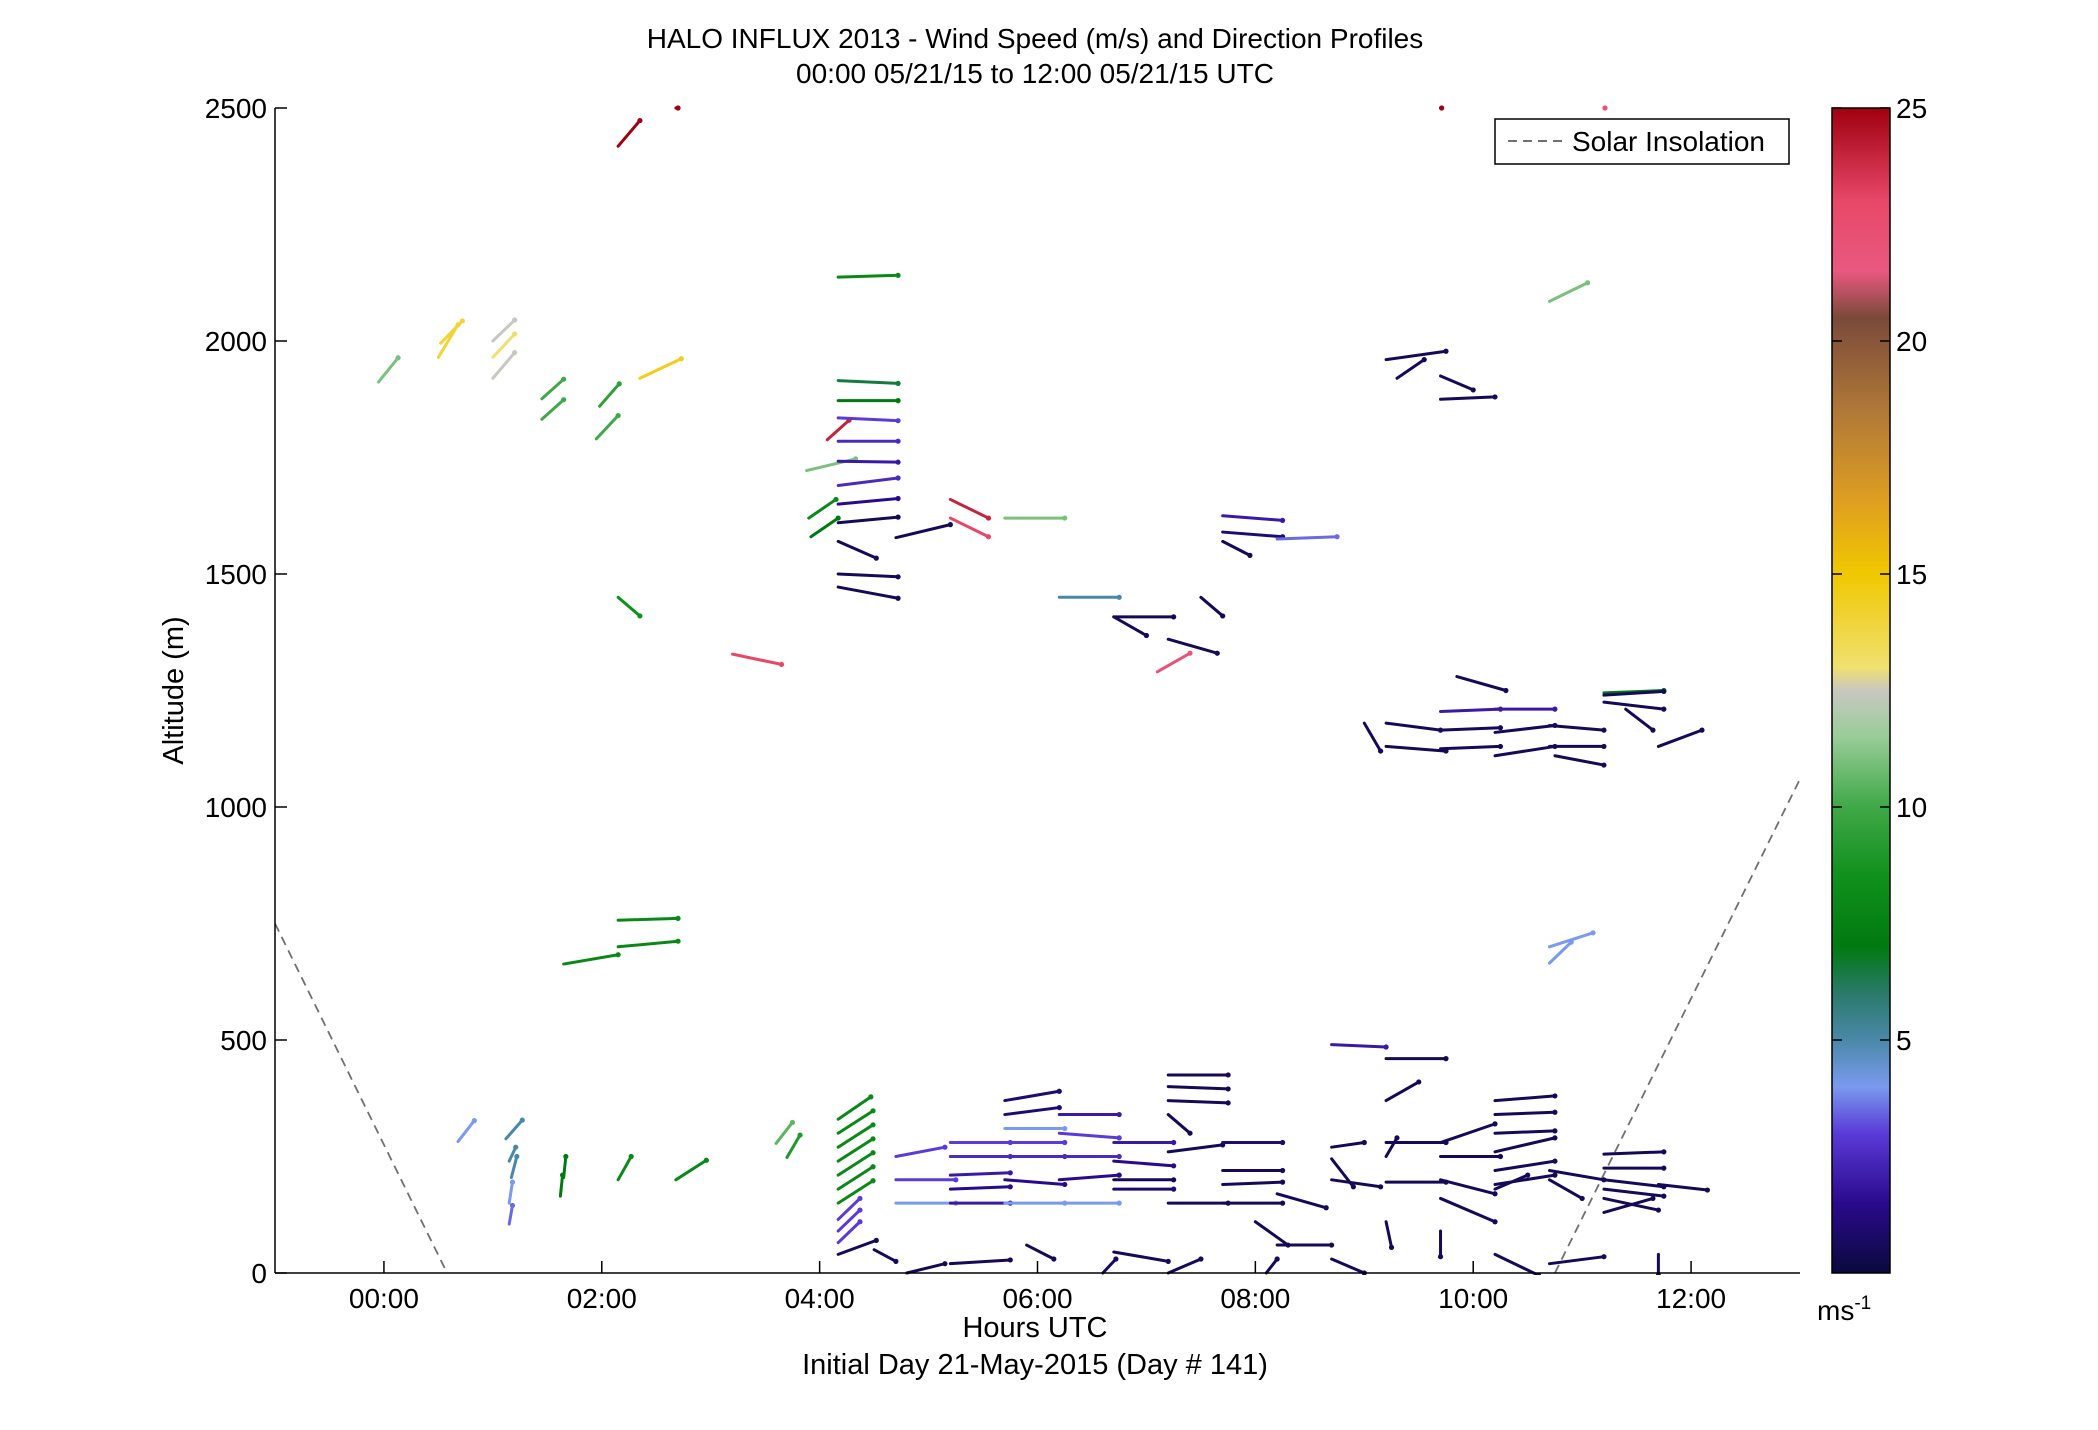 The height and width of the screenshot is (1430, 2098). I want to click on colorbar-tick-label: 5, so click(1904, 1040).